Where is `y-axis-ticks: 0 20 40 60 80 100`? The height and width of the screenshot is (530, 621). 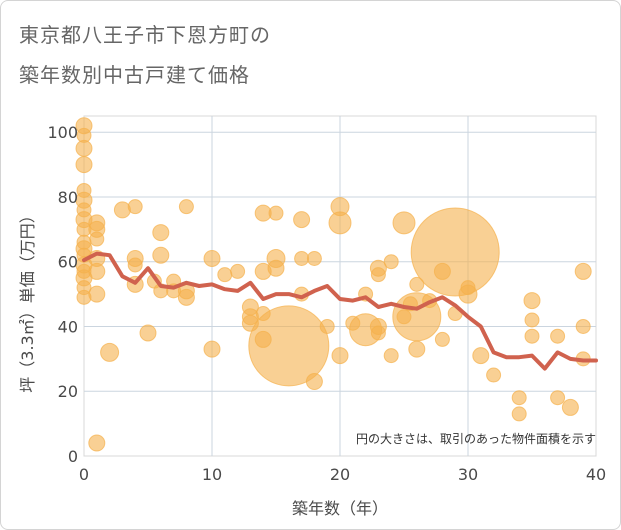
y-axis-ticks: 0 20 40 60 80 100 is located at coordinates (62, 294).